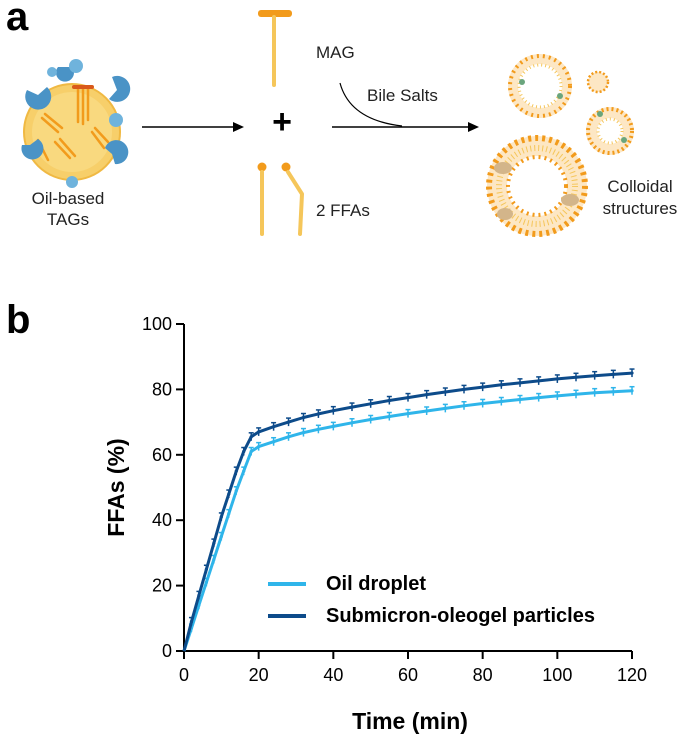  Describe the element at coordinates (162, 586) in the screenshot. I see `y-tick-label: 20` at that location.